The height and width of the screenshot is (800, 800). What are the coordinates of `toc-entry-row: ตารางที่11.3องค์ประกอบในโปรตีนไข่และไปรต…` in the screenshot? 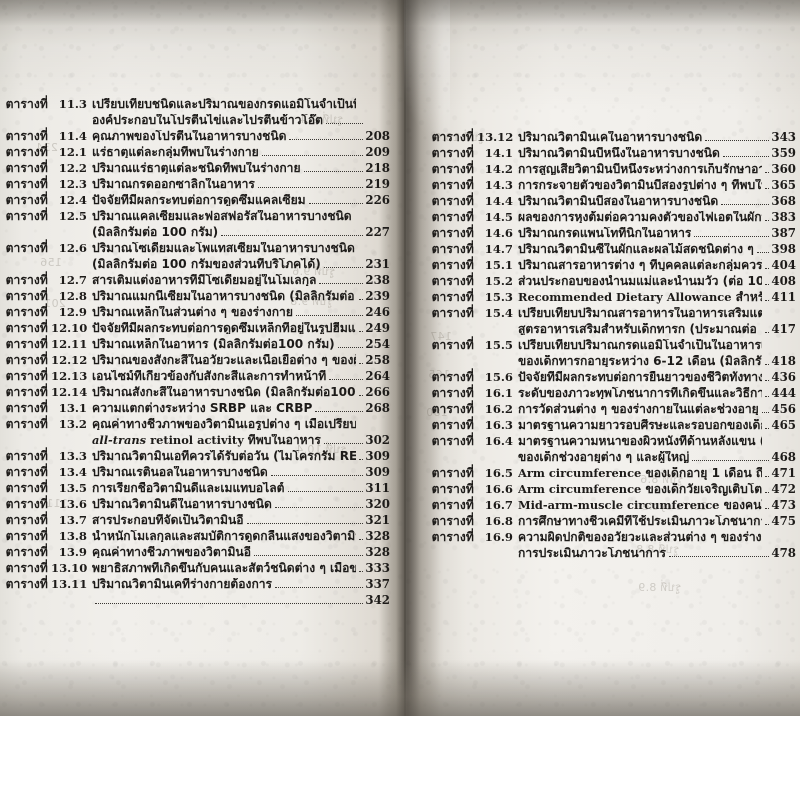 It's located at (195, 120).